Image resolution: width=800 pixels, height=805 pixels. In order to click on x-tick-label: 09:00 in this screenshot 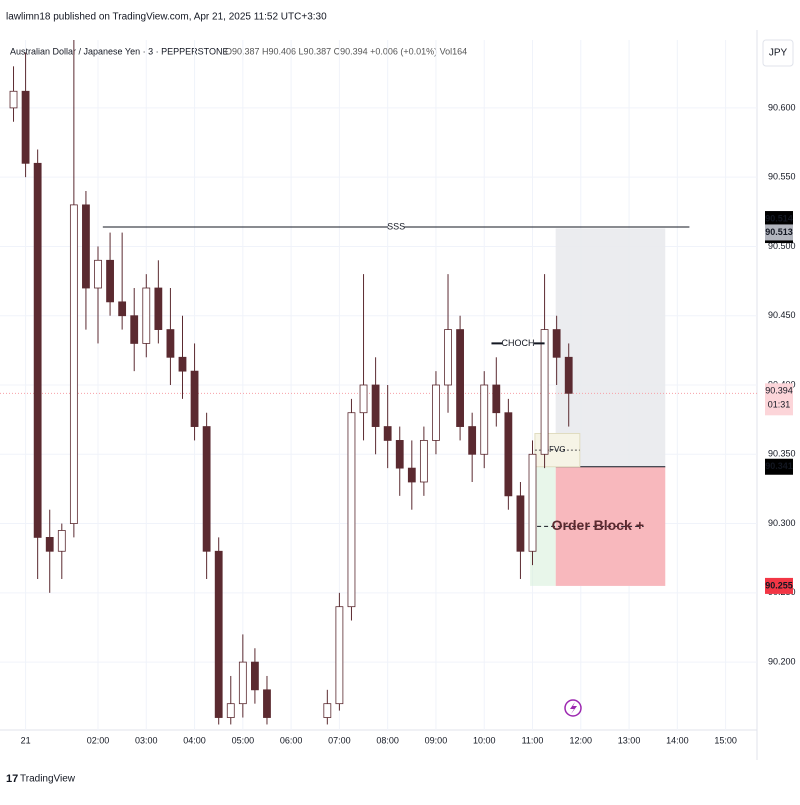, I will do `click(436, 740)`.